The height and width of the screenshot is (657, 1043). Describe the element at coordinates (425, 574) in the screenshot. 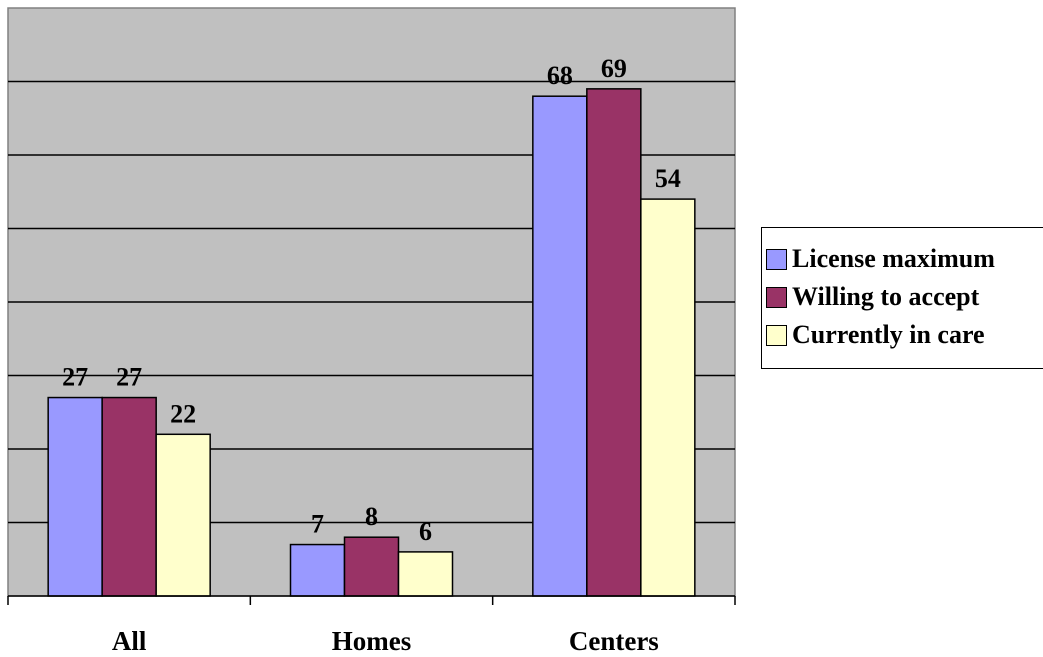

I see `bar-homes-currently-in-care` at that location.